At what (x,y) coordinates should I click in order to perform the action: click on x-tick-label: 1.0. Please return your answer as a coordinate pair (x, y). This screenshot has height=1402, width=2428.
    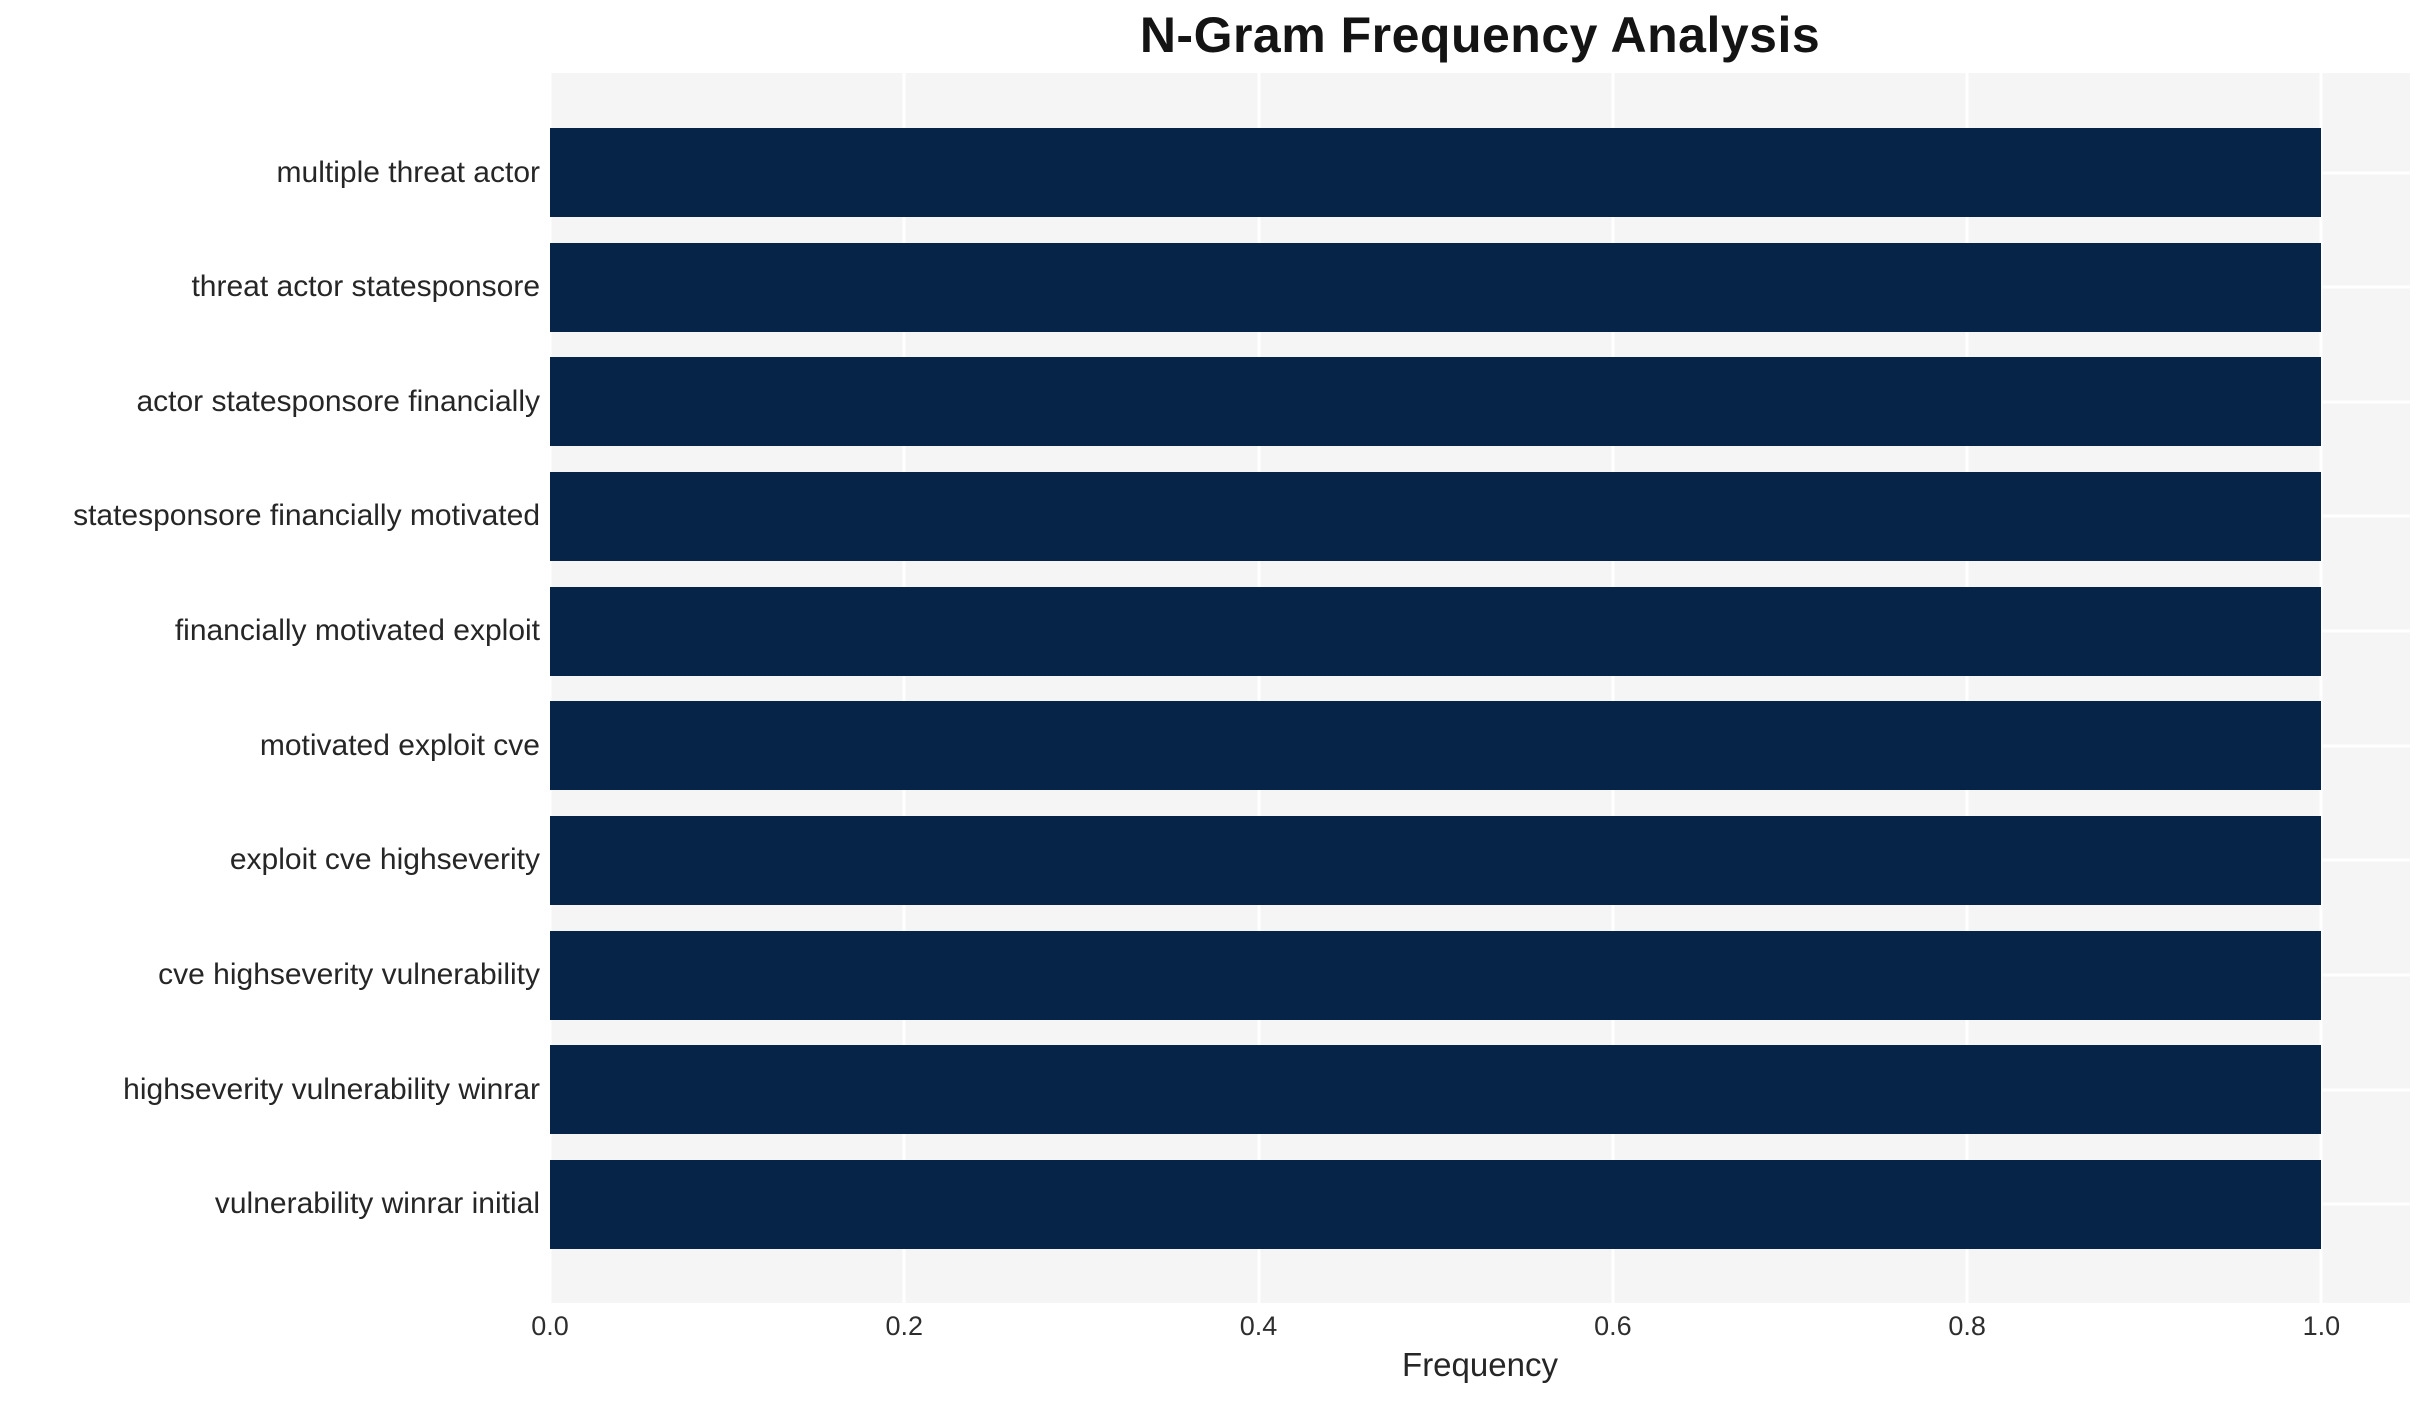
    Looking at the image, I should click on (2321, 1326).